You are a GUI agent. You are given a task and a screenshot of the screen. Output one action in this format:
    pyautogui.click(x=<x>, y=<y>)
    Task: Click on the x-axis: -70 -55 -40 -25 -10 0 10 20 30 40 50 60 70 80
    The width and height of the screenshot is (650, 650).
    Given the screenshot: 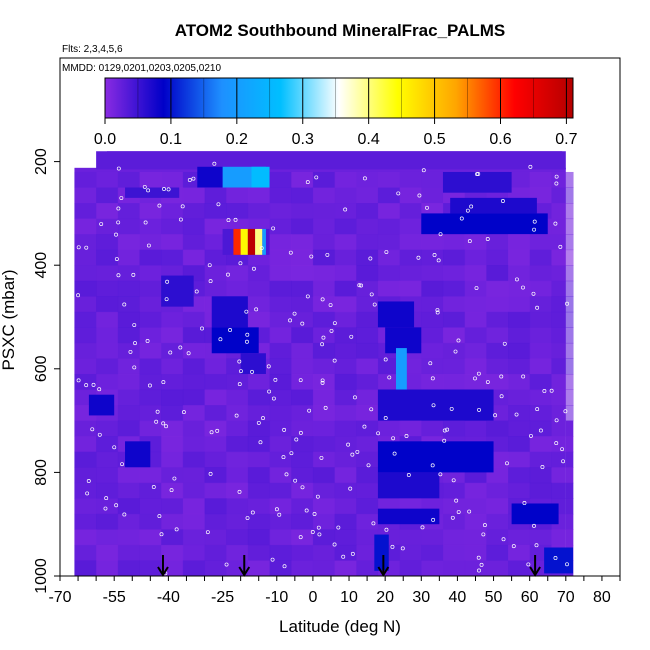 What is the action you would take?
    pyautogui.click(x=334, y=590)
    